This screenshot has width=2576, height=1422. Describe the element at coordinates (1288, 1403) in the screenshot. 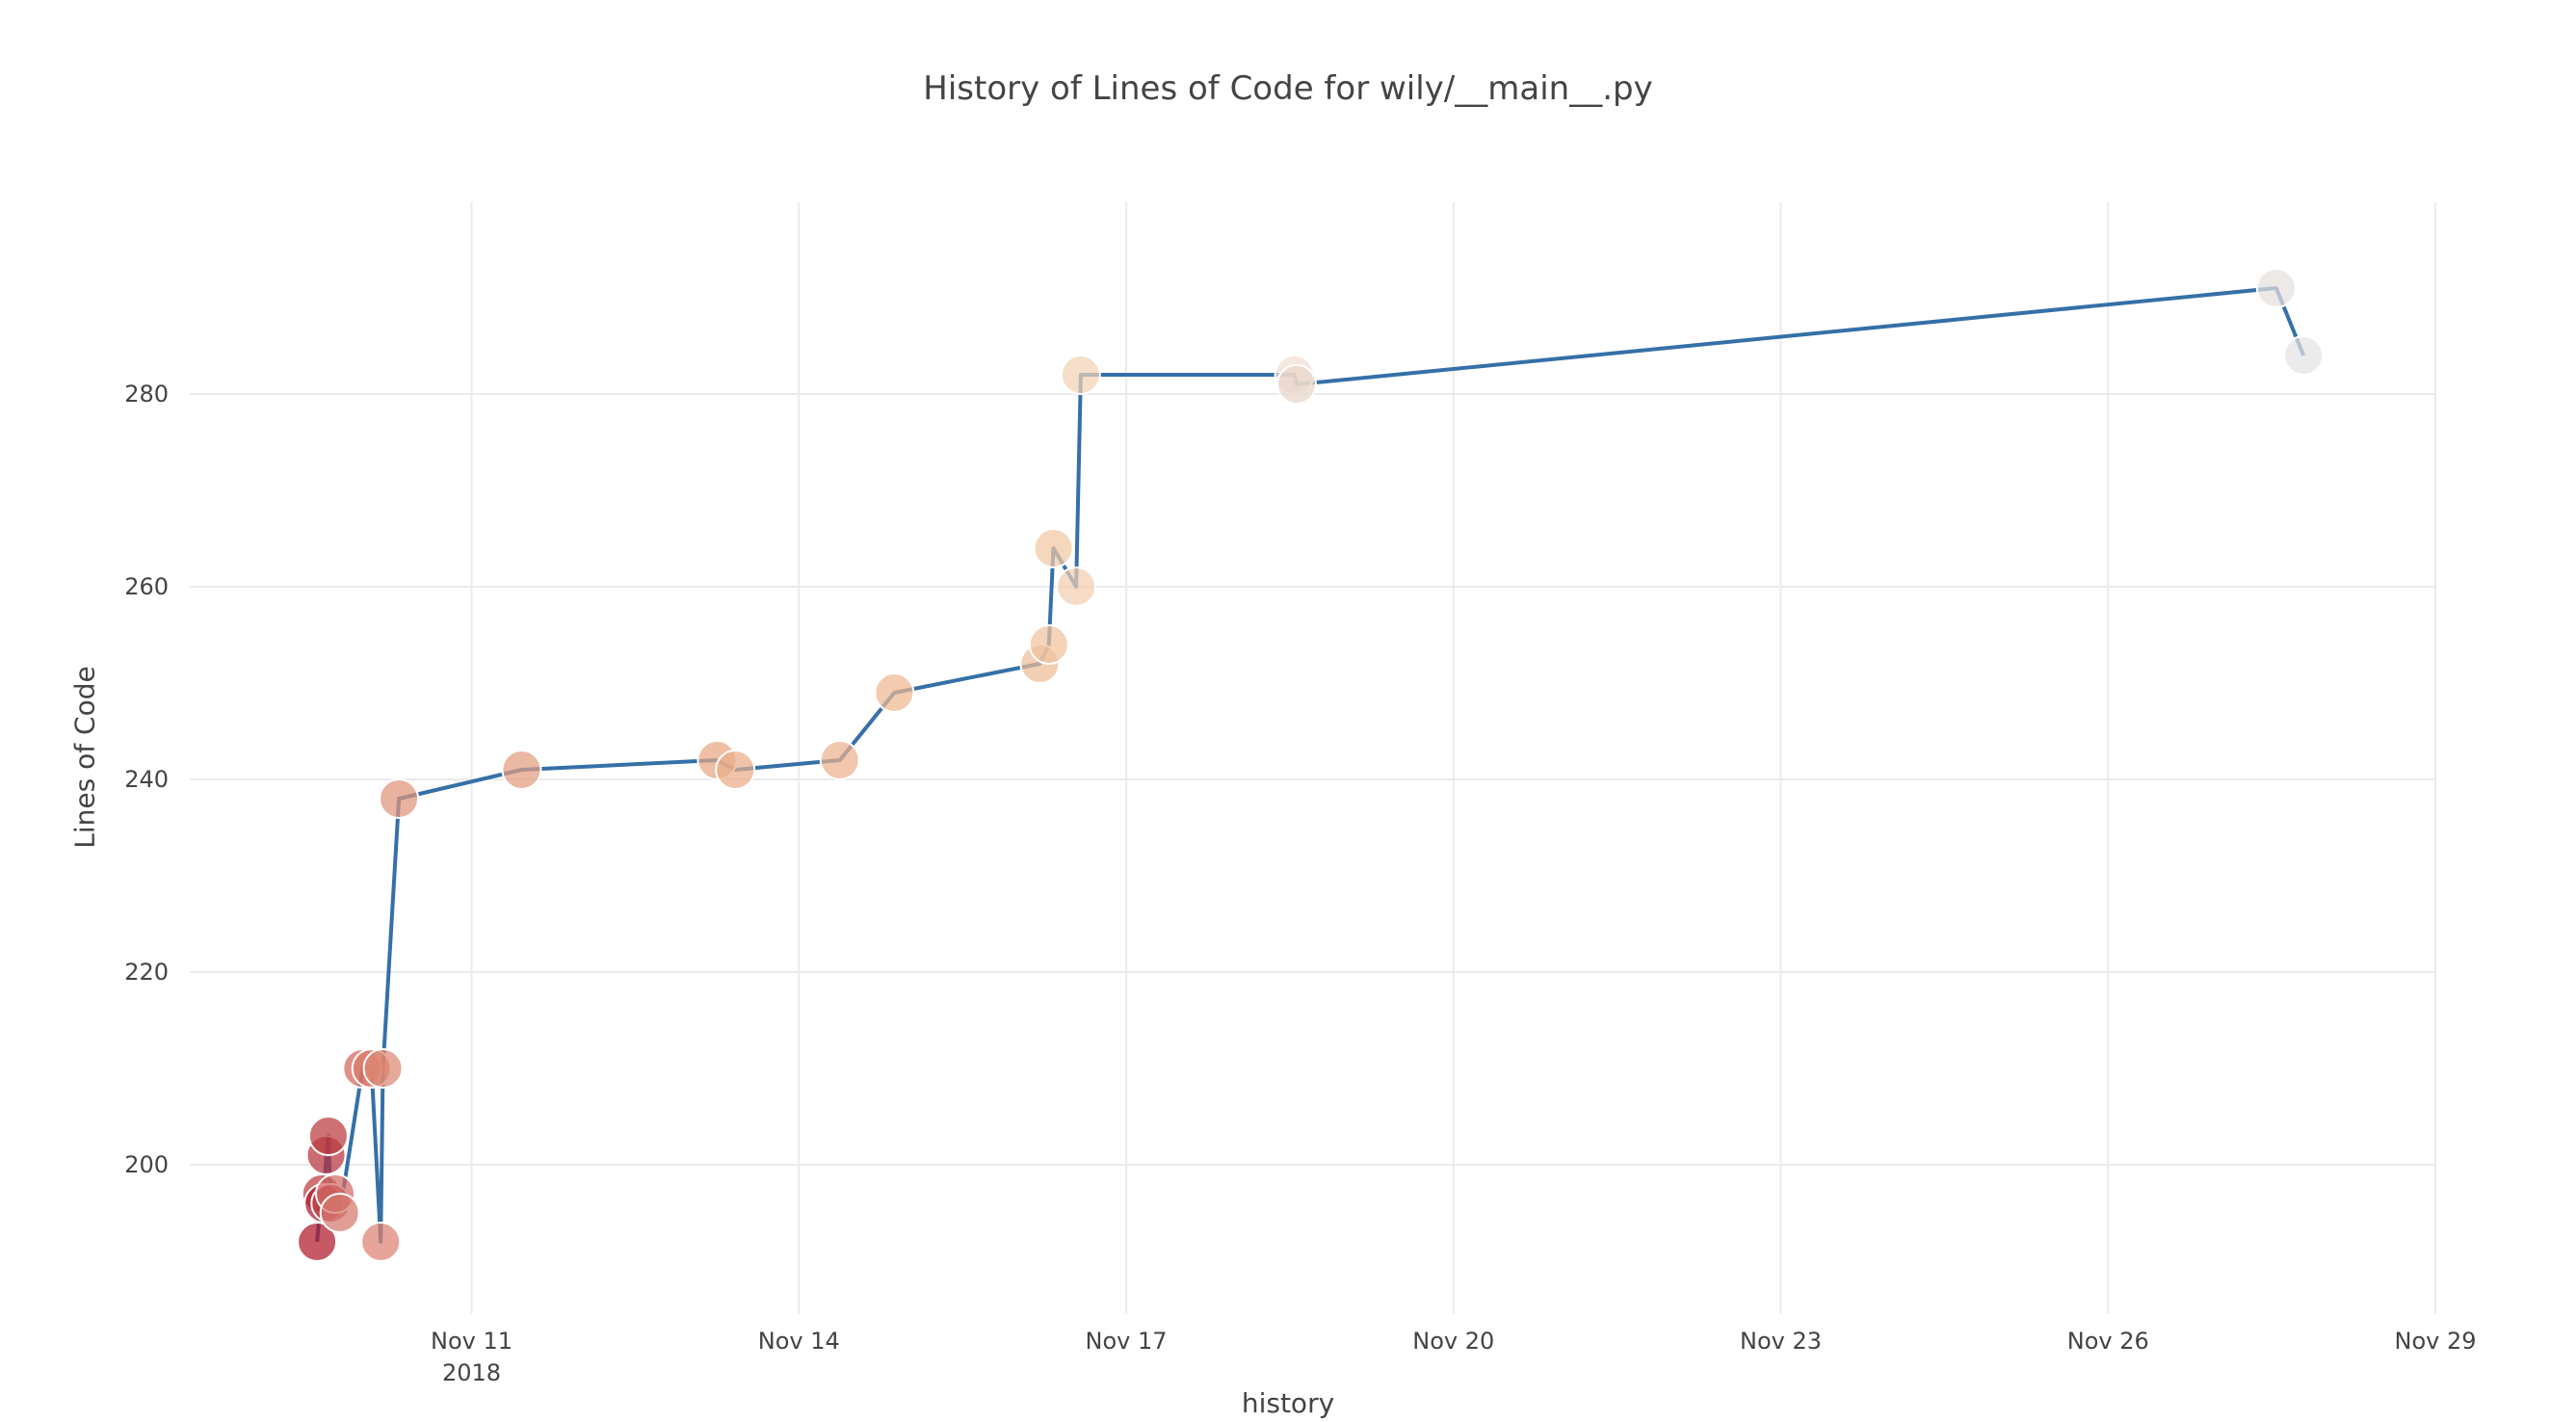

I see `x-axis-title: history` at that location.